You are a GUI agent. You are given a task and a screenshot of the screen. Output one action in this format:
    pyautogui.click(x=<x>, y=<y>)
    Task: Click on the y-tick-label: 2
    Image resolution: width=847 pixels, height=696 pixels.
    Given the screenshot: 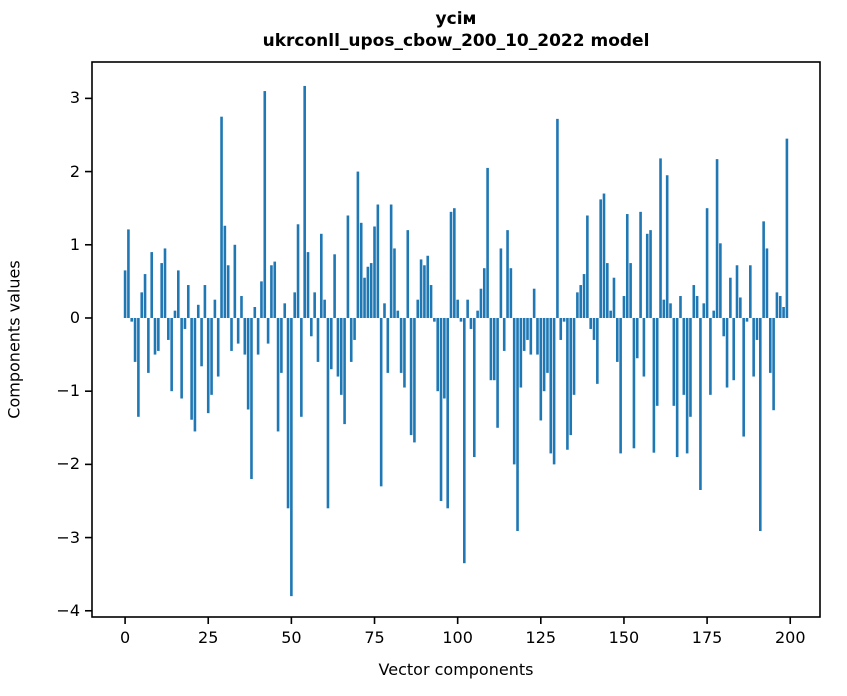 What is the action you would take?
    pyautogui.click(x=74, y=171)
    